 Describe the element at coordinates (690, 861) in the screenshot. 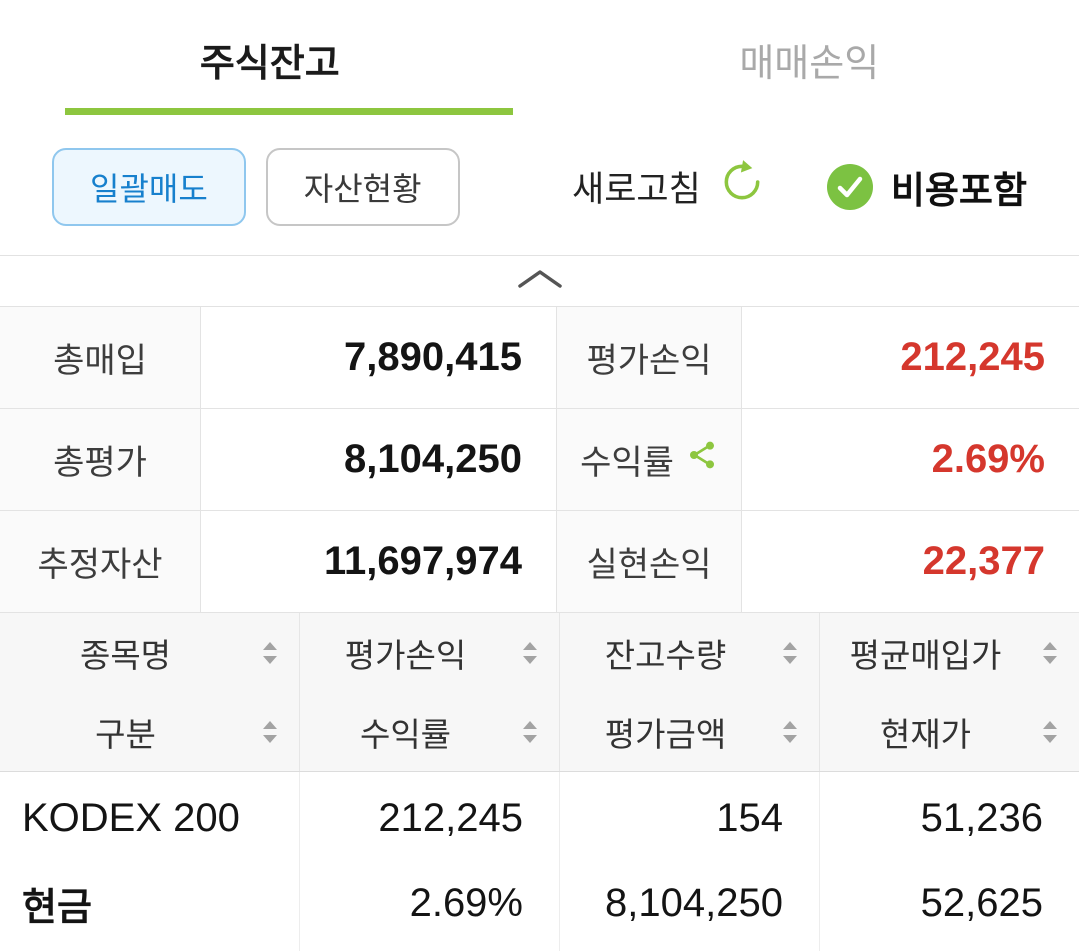

I see `cell-qty-amount: 154 8,104,250` at that location.